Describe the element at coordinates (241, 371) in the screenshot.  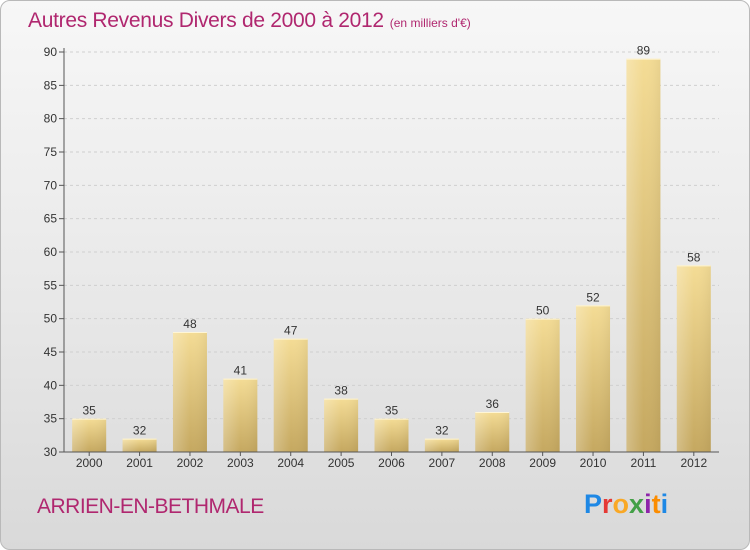
I see `bar-value-label: 41` at that location.